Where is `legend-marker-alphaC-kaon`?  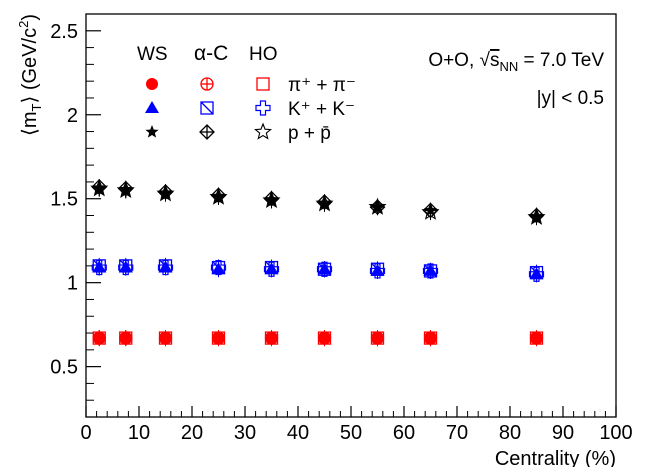
legend-marker-alphaC-kaon is located at coordinates (207, 108).